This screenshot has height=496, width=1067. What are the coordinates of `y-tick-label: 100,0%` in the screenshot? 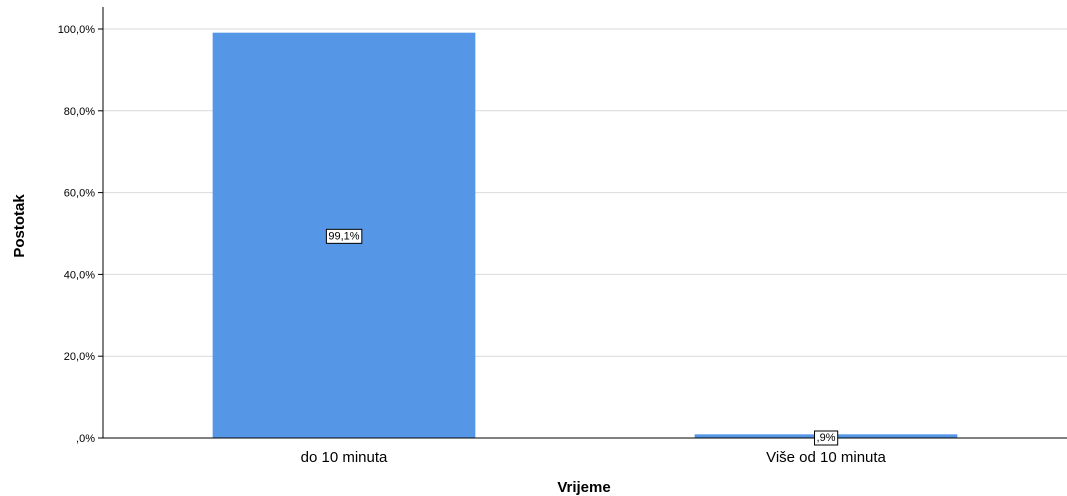 It's located at (77, 30).